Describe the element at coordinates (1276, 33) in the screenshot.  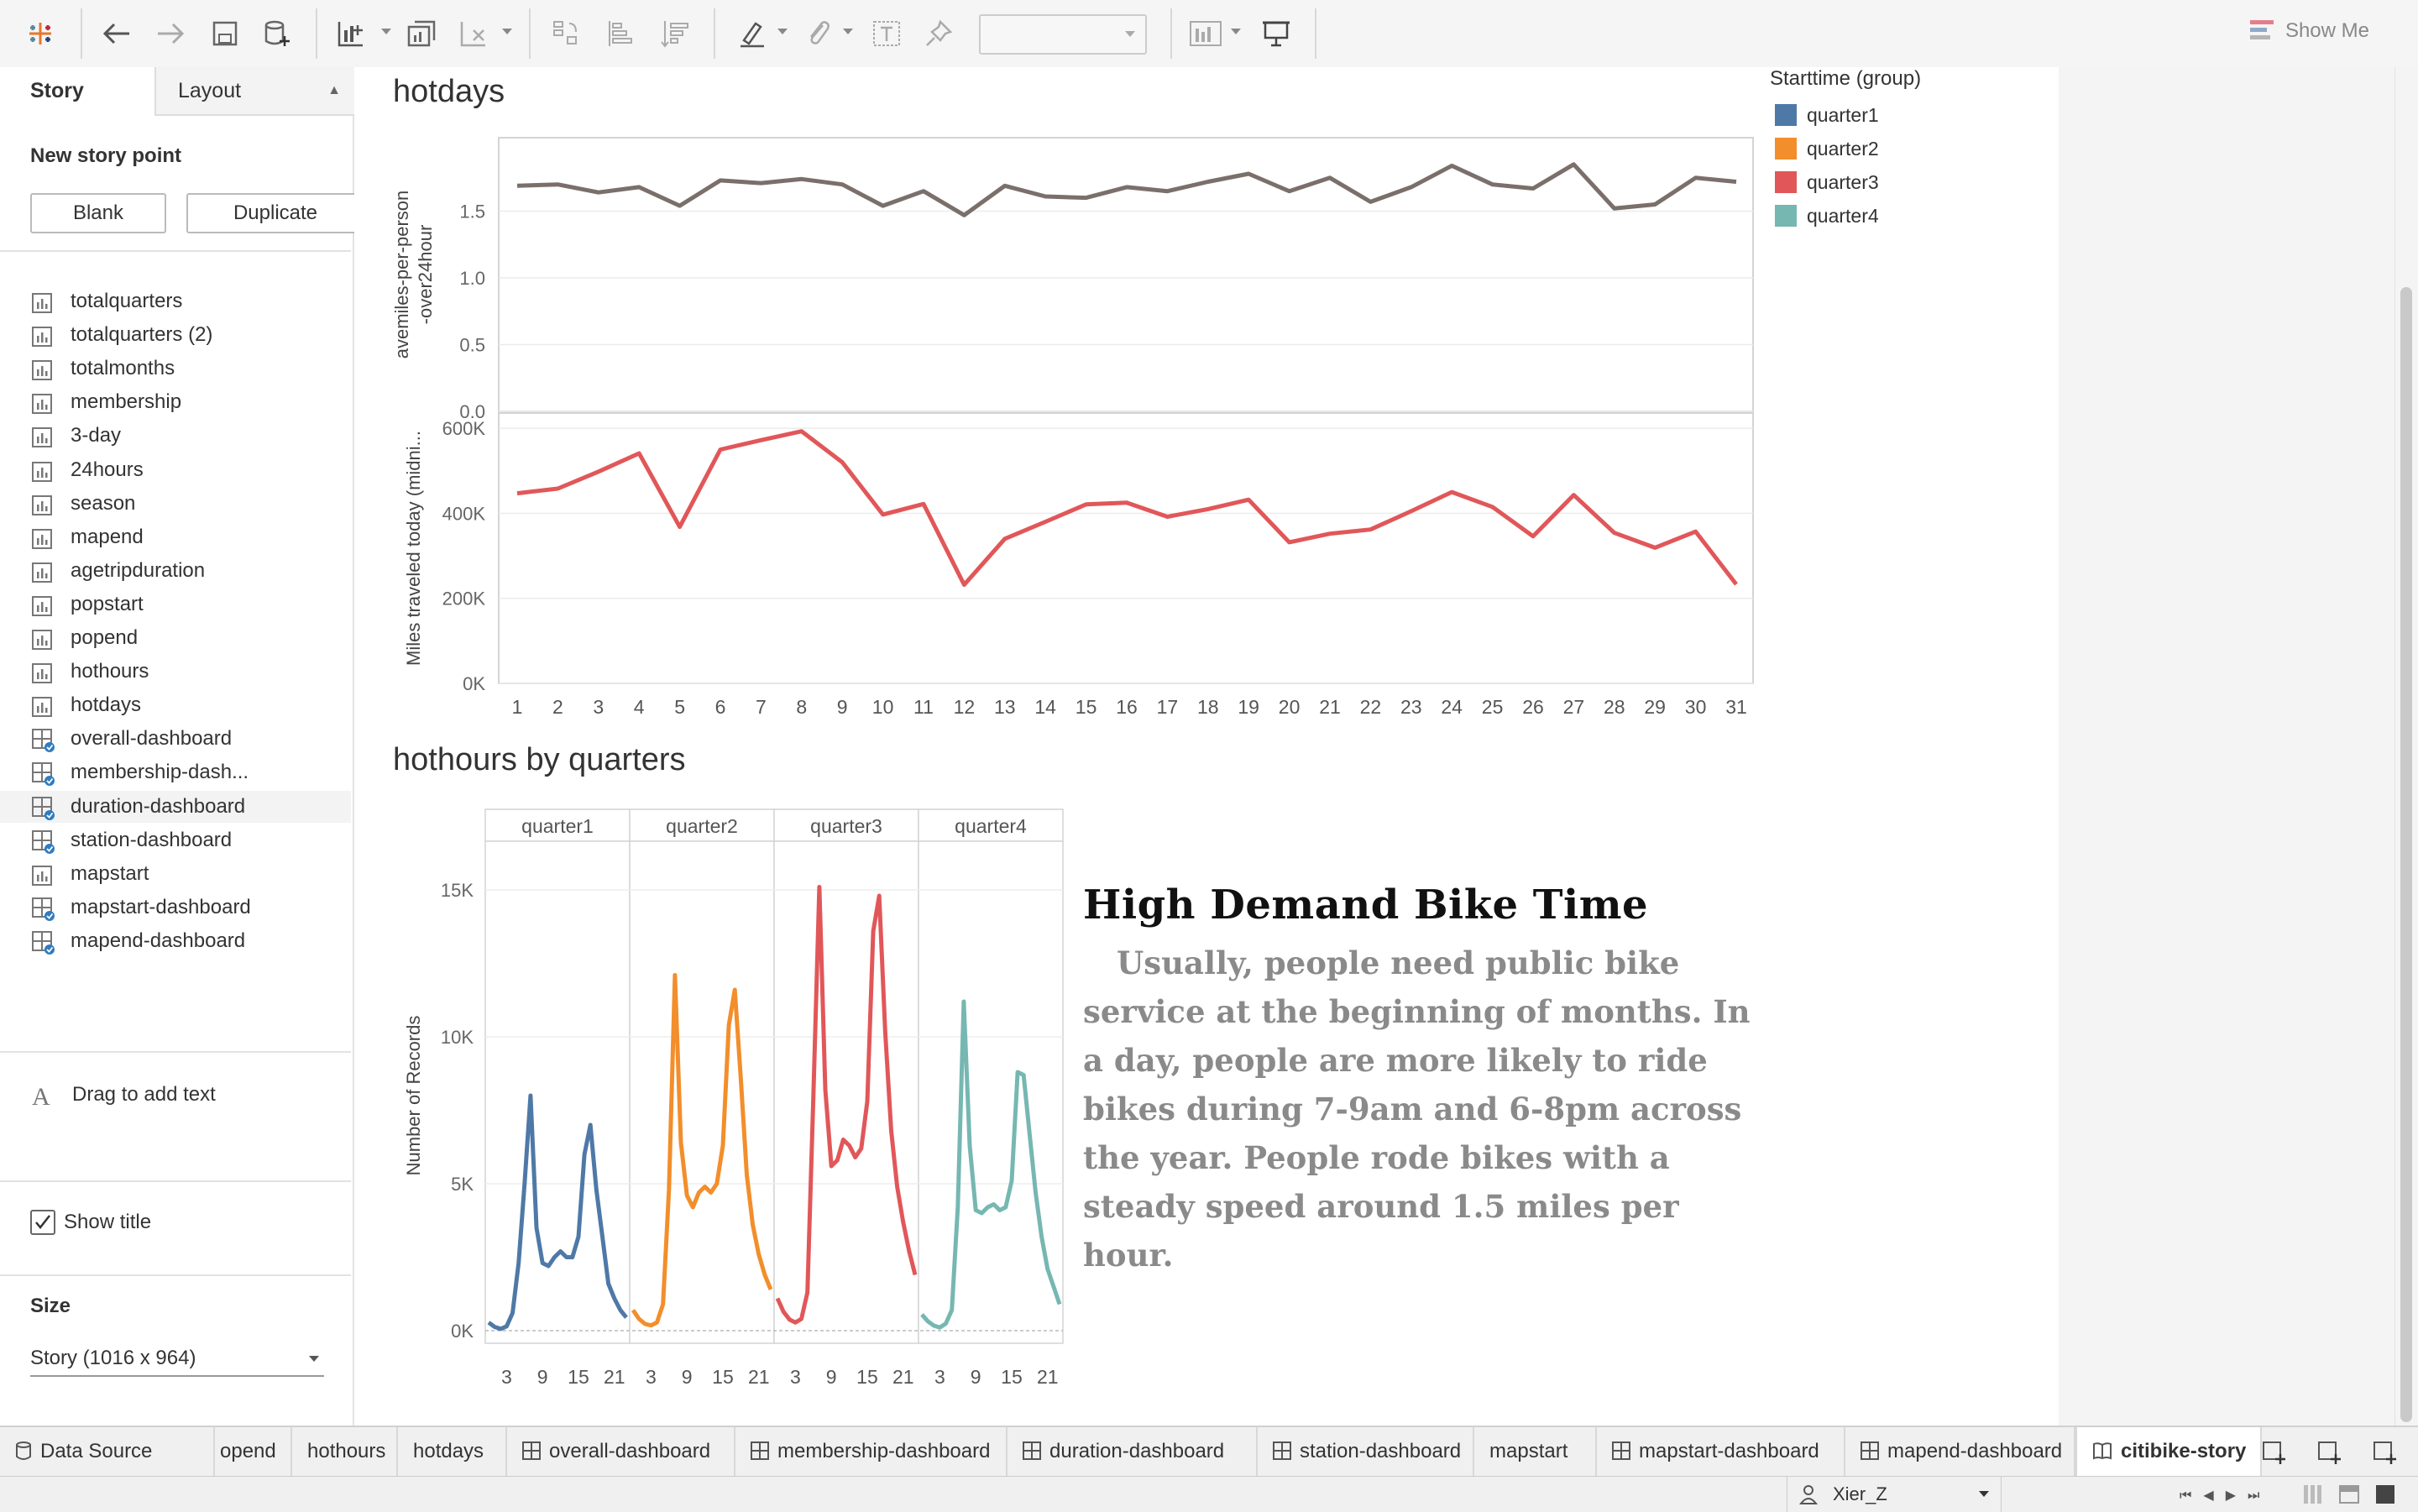
I see `presentation-mode-icon` at that location.